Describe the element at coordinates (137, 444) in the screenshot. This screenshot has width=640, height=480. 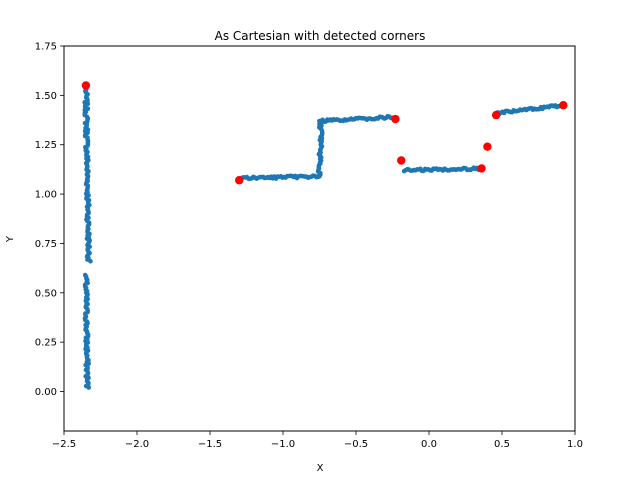
I see `x-tick-label: −2.0` at that location.